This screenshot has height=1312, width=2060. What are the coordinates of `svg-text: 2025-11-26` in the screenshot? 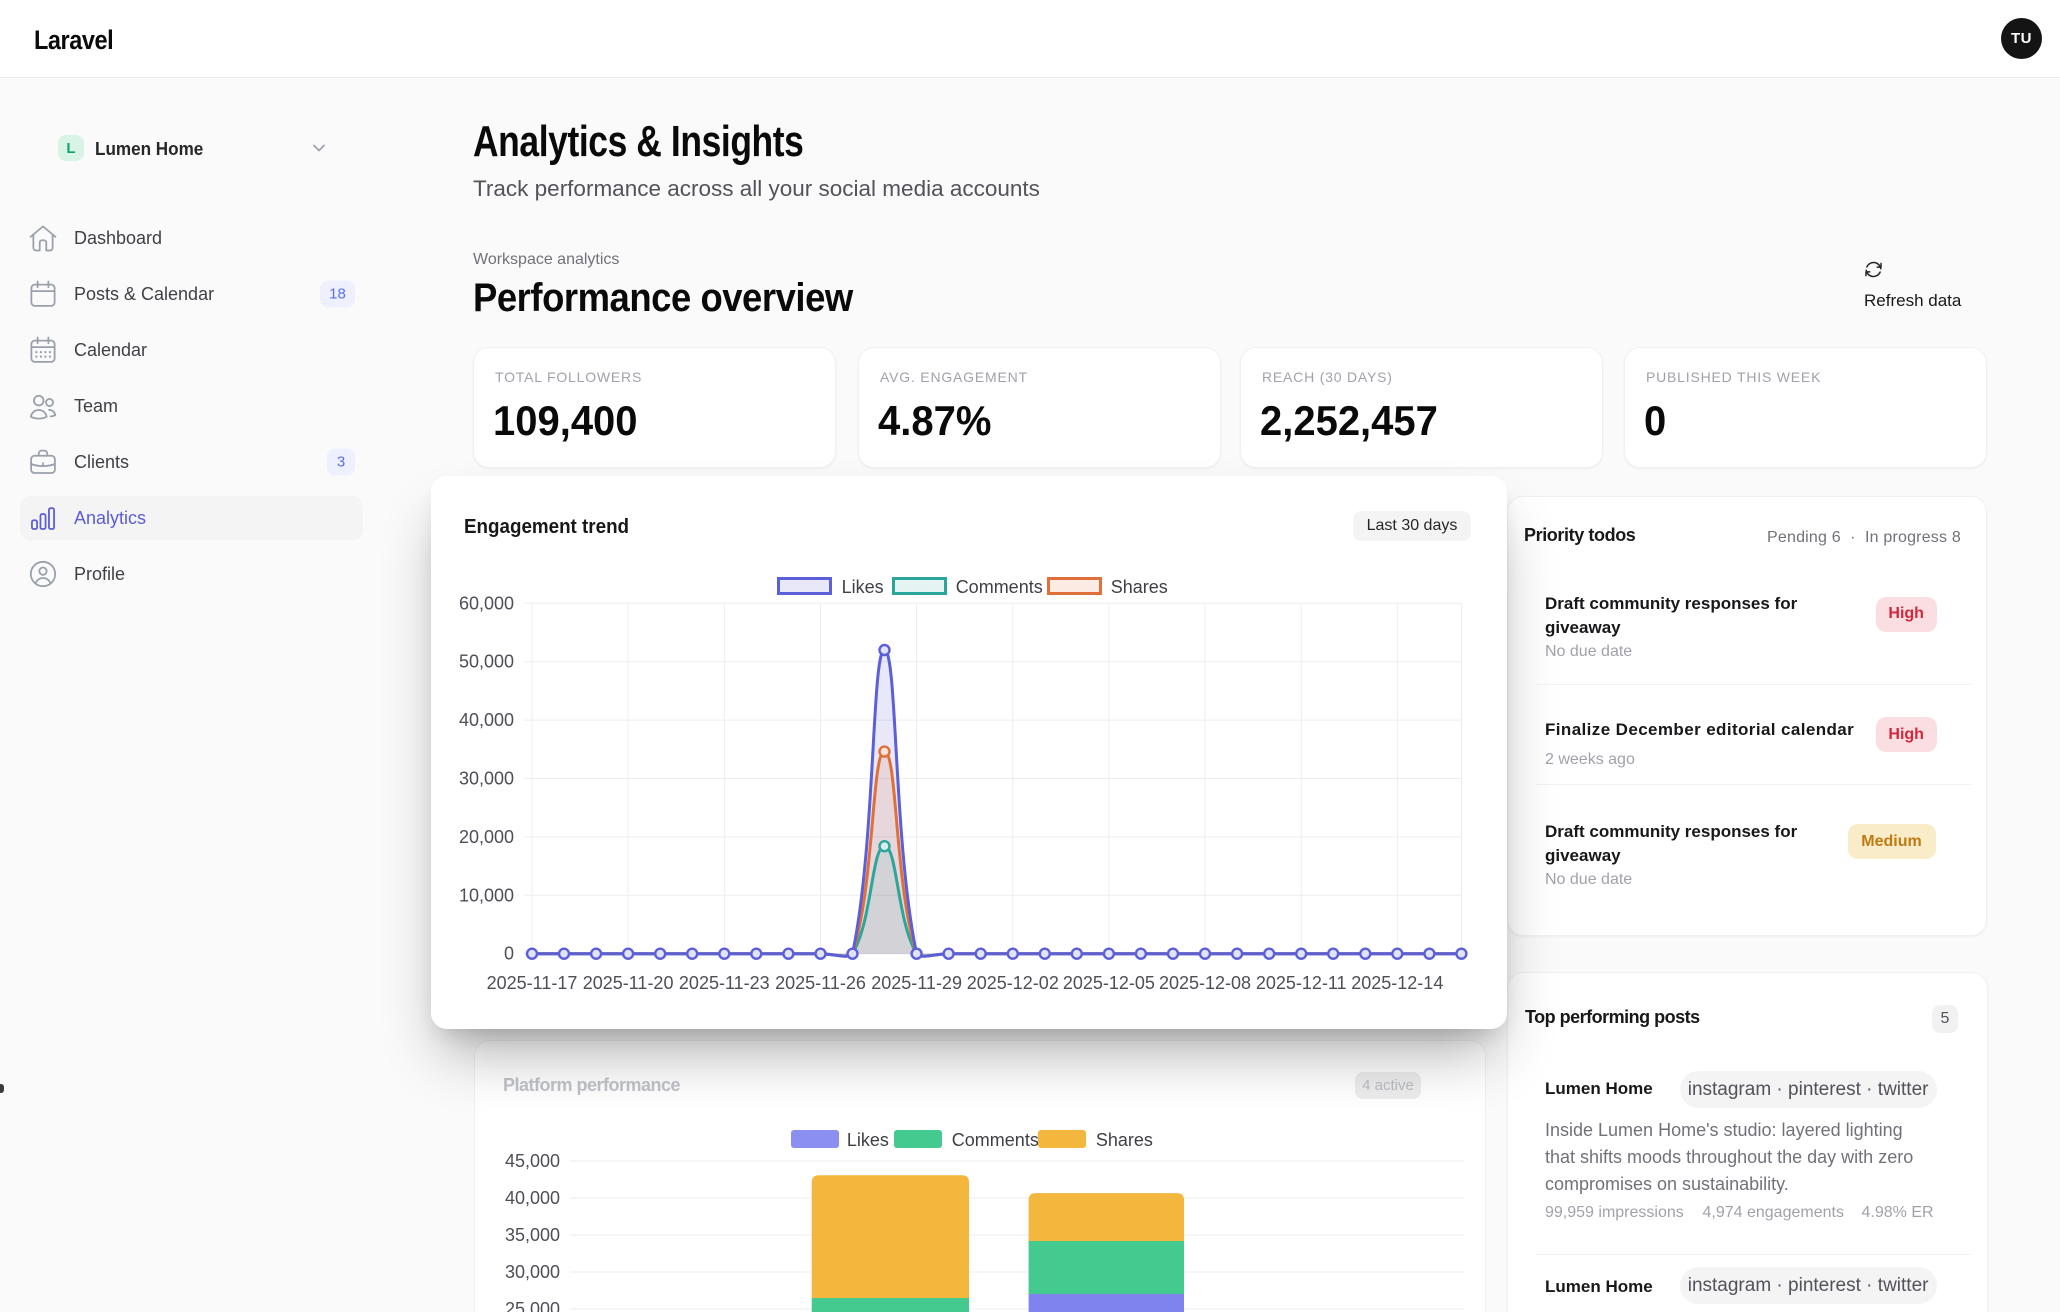 It's located at (820, 983).